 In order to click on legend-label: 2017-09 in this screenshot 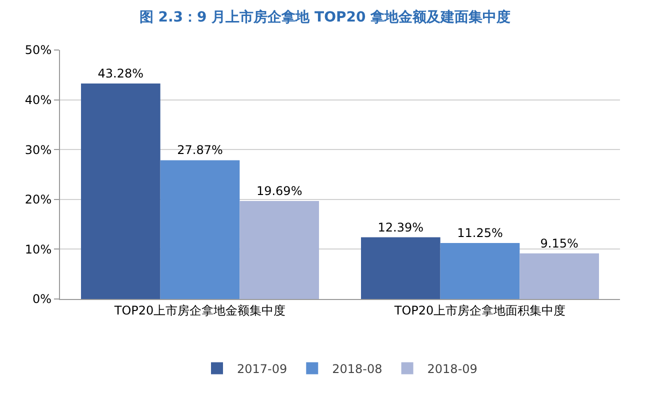, I will do `click(262, 369)`.